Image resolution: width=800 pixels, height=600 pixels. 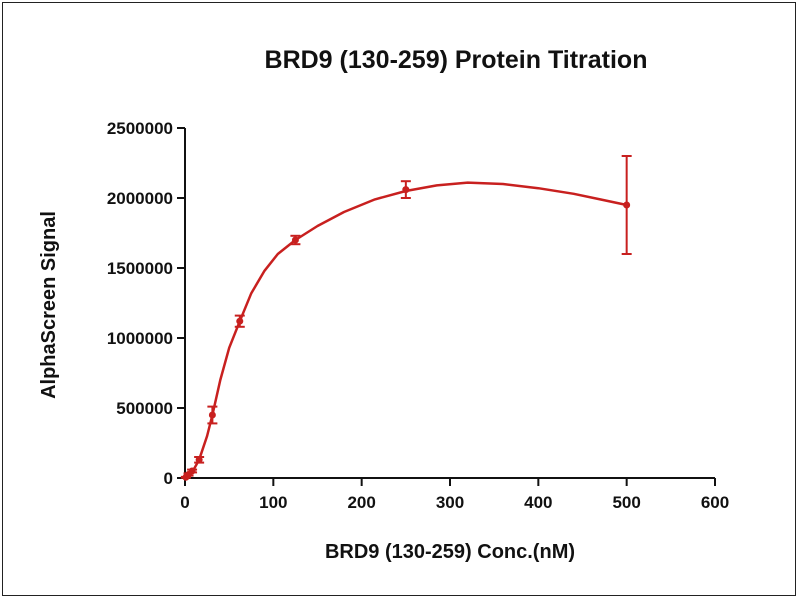 What do you see at coordinates (450, 552) in the screenshot?
I see `x-axis-label: BRD9 (130-259) Conc.(nM)` at bounding box center [450, 552].